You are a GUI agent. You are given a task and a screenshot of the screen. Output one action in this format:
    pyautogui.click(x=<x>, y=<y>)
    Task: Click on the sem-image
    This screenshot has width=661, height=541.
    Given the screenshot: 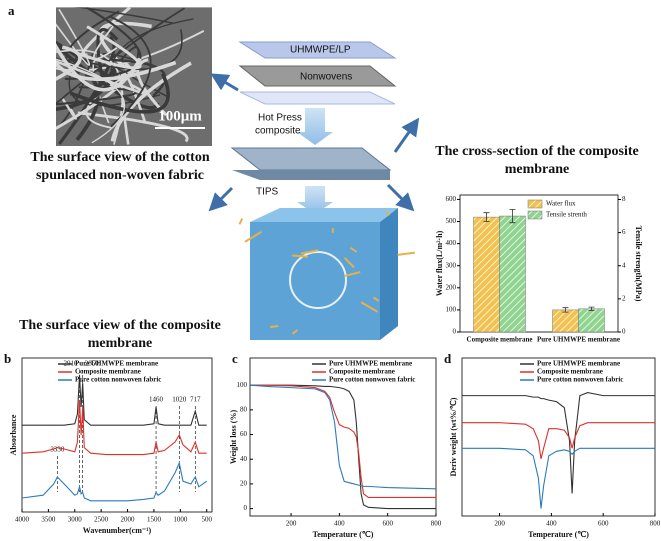 What is the action you would take?
    pyautogui.click(x=538, y=70)
    